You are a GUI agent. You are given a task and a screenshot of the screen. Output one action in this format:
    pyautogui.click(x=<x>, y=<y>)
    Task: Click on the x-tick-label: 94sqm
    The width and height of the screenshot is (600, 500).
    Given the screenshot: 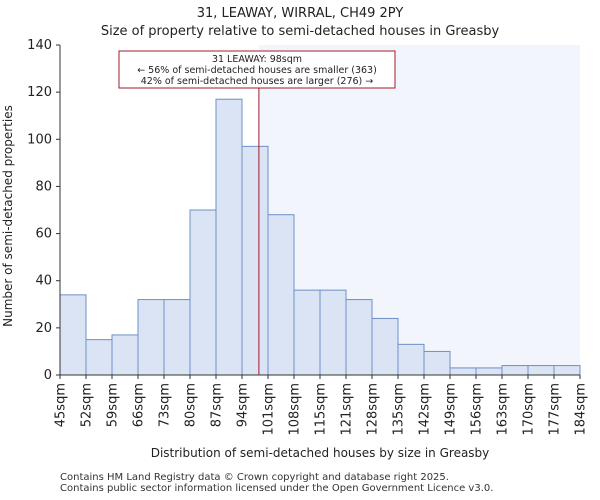 What is the action you would take?
    pyautogui.click(x=243, y=405)
    